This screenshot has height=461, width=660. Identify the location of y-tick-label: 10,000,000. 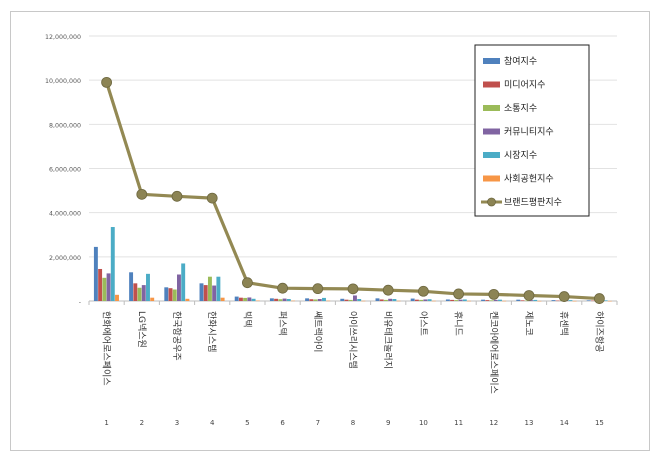
(63, 81).